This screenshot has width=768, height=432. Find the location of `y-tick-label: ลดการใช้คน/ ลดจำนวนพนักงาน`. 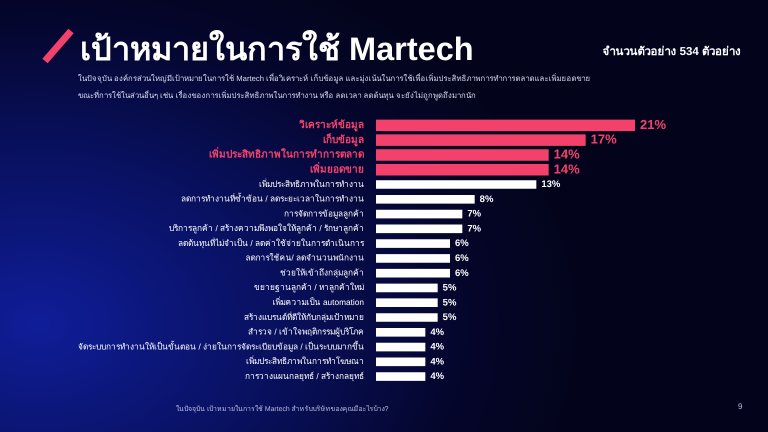

y-tick-label: ลดการใช้คน/ ลดจำนวนพนักงาน is located at coordinates (304, 257).